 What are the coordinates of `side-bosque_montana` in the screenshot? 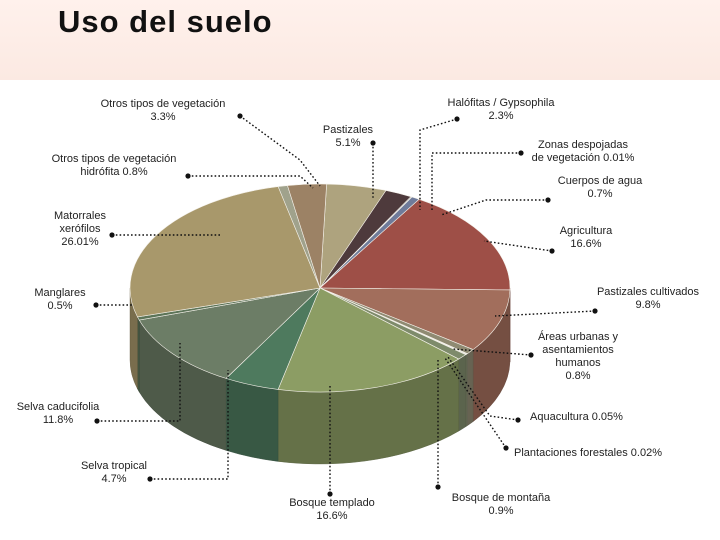 It's located at (462, 393).